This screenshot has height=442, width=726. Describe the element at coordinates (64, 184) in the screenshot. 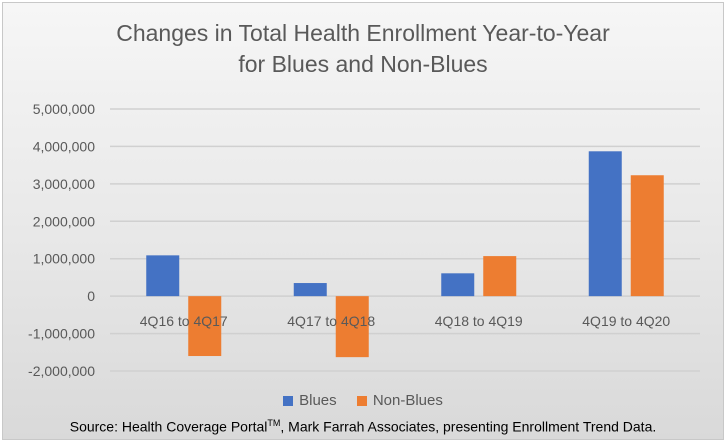

I see `y-tick-label: 3,000,000` at that location.